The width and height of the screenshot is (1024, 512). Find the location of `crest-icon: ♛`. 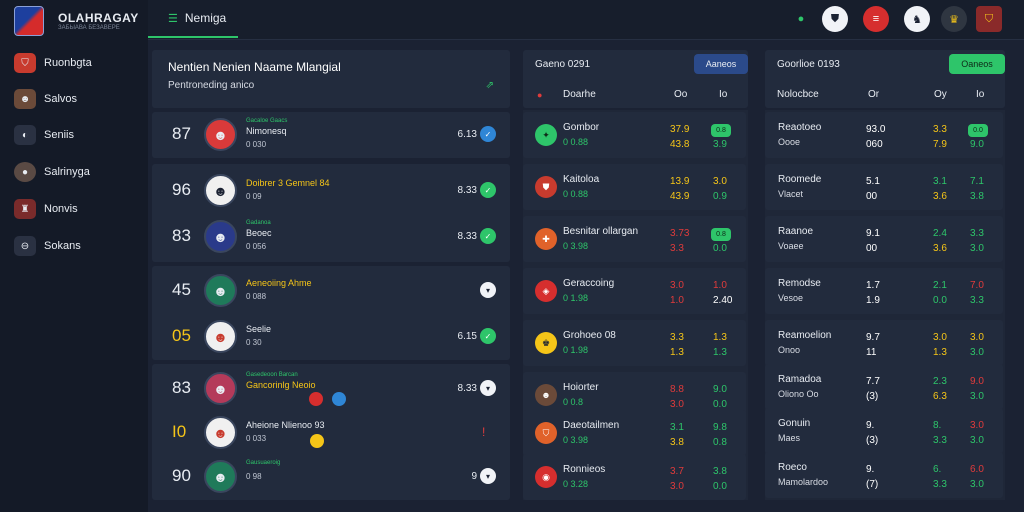

crest-icon: ♛ is located at coordinates (954, 19).